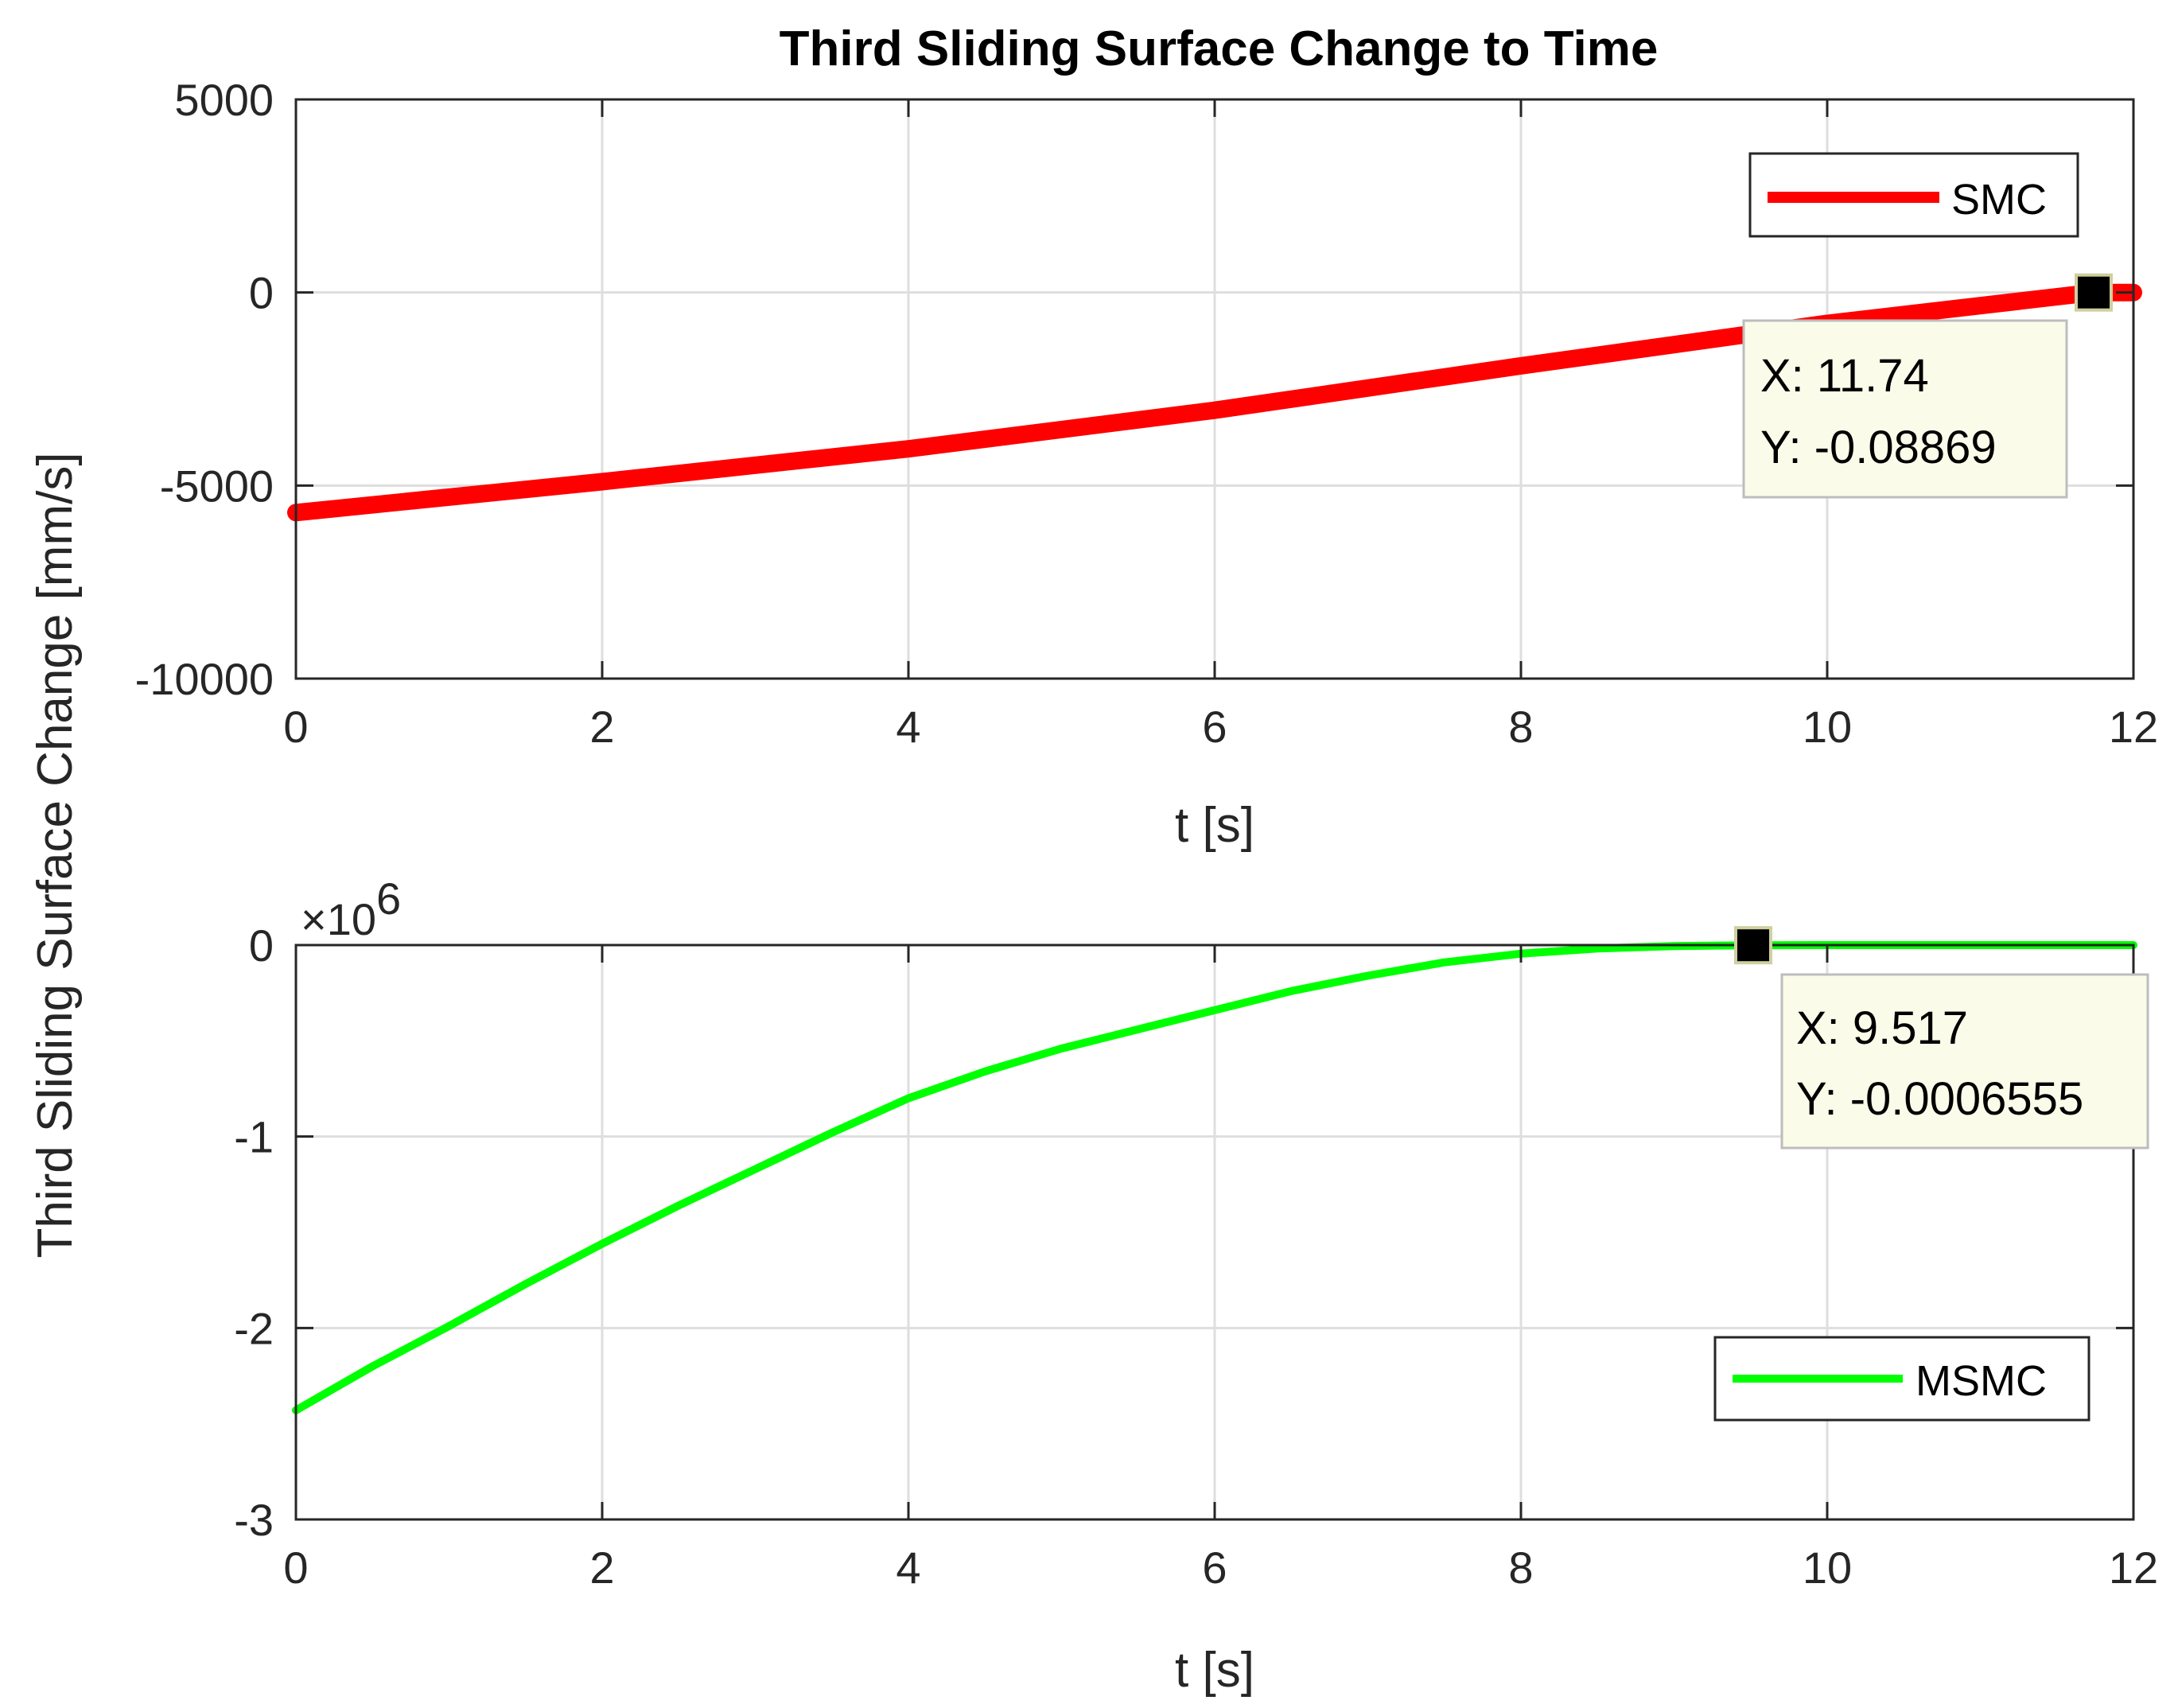 This screenshot has width=2178, height=1708. I want to click on bottom-x-axis-label: t [s], so click(1214, 1670).